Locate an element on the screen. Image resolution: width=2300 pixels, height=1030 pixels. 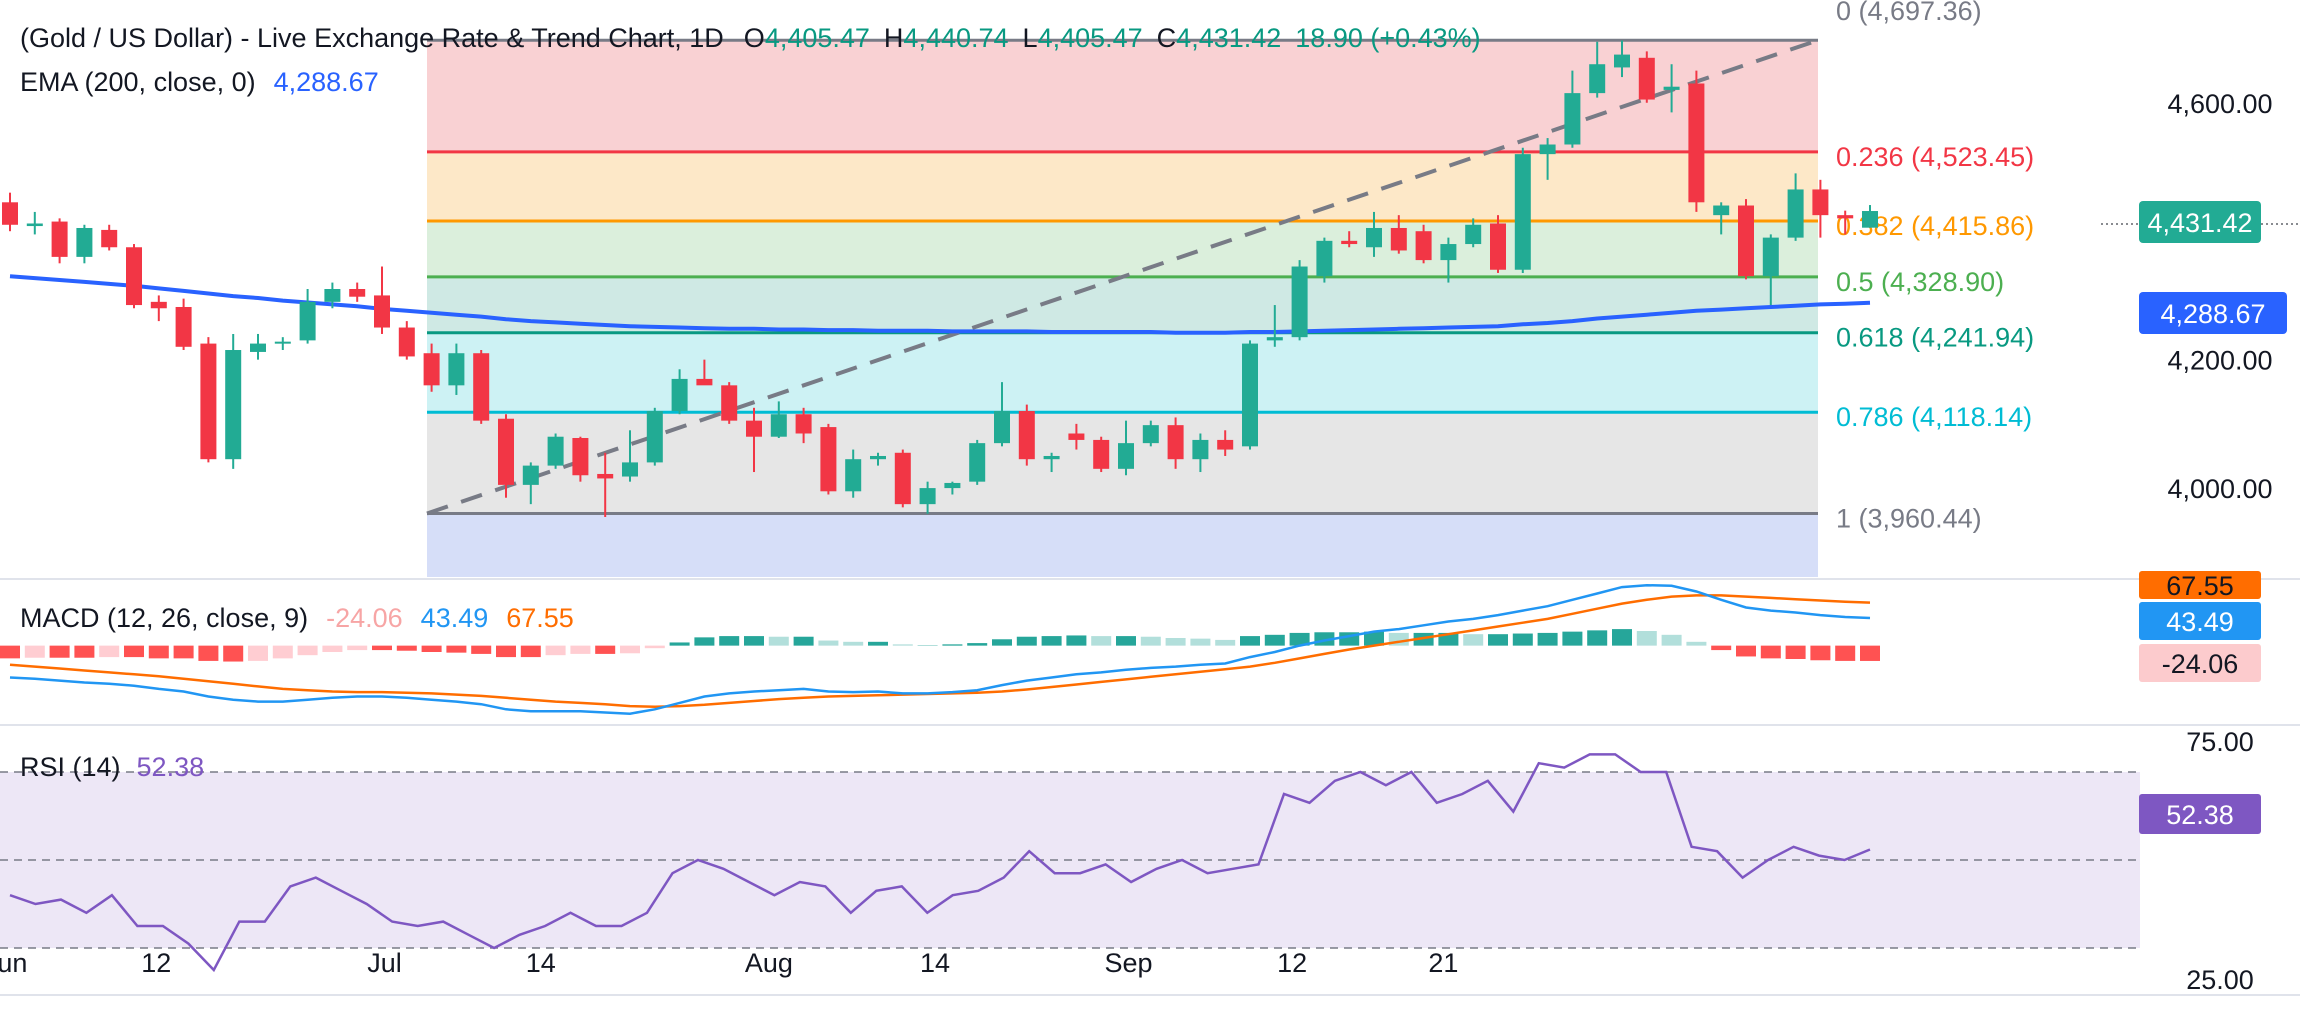
time-axis-label: 14 is located at coordinates (541, 963).